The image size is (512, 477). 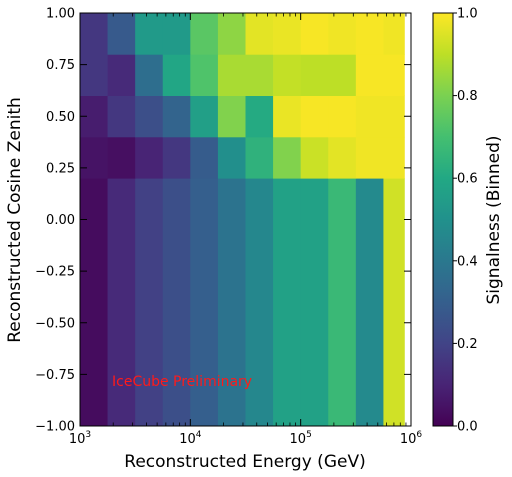 I want to click on colorbar-frame, so click(x=443, y=219).